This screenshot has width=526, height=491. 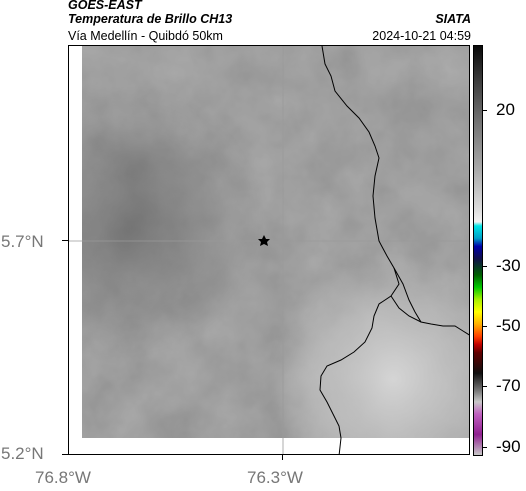 I want to click on colorbar, so click(x=478, y=250).